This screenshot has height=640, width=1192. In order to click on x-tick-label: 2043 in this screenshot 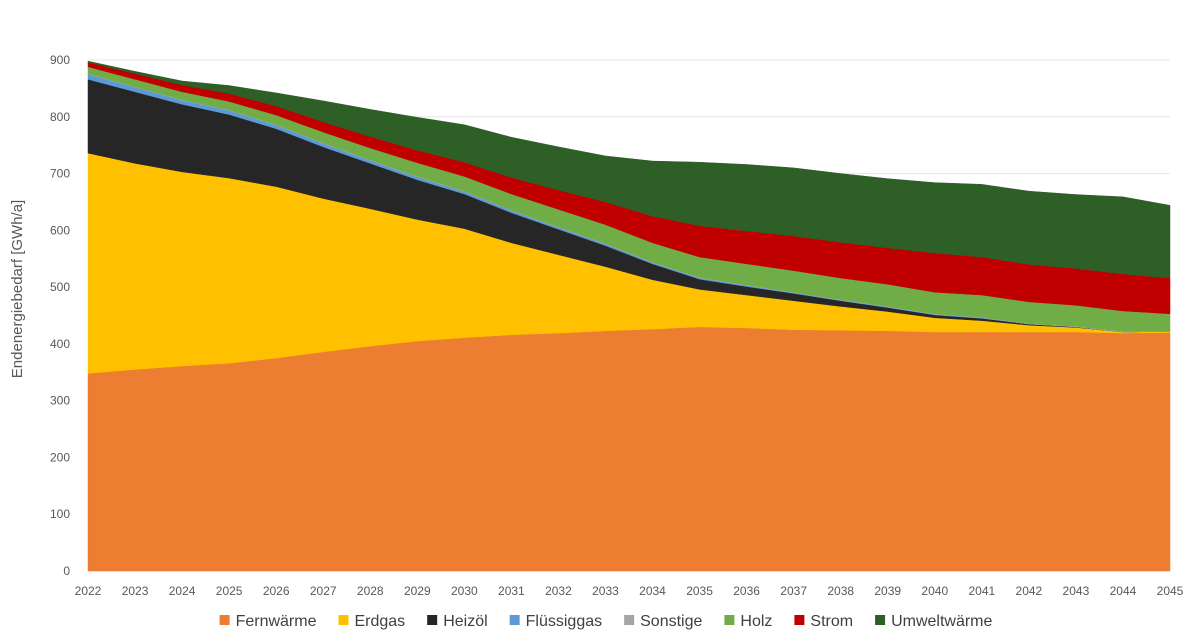, I will do `click(1076, 591)`.